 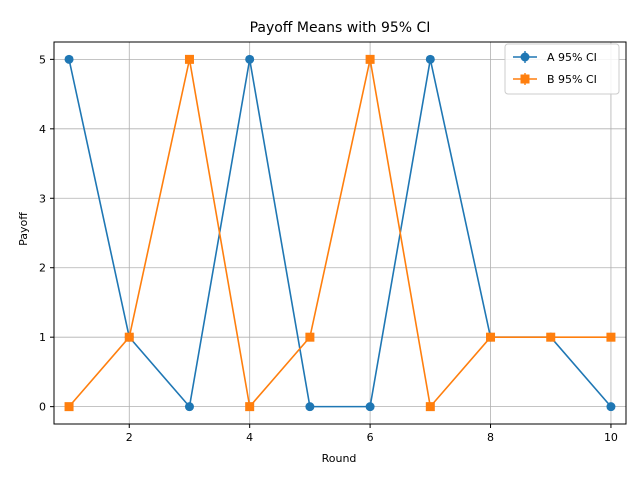 What do you see at coordinates (572, 79) in the screenshot?
I see `legend-label: B 95% CI` at bounding box center [572, 79].